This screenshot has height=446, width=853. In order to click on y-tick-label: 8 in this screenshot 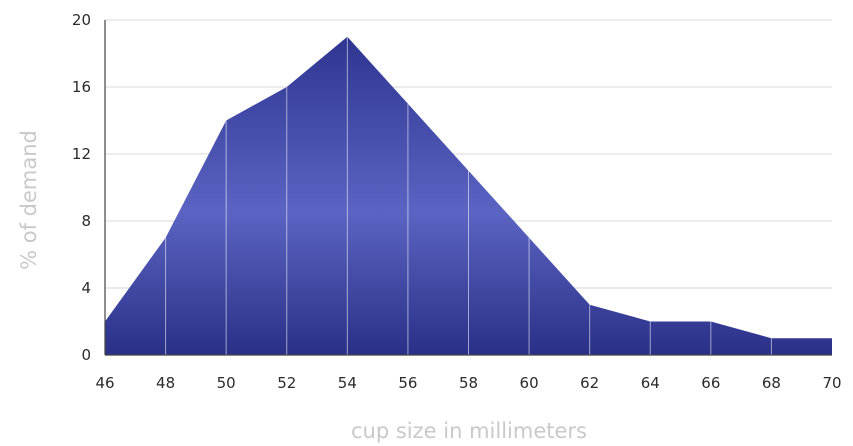, I will do `click(86, 221)`.